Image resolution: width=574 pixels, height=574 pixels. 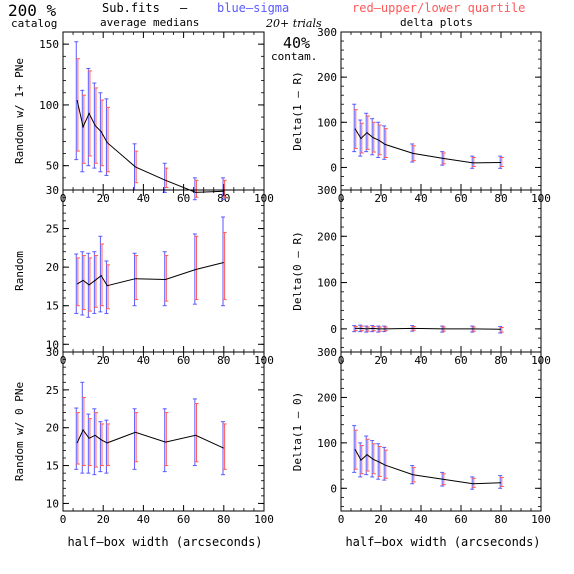 What do you see at coordinates (19, 431) in the screenshot?
I see `y-axis-label: Random w/ 0 PNe` at bounding box center [19, 431].